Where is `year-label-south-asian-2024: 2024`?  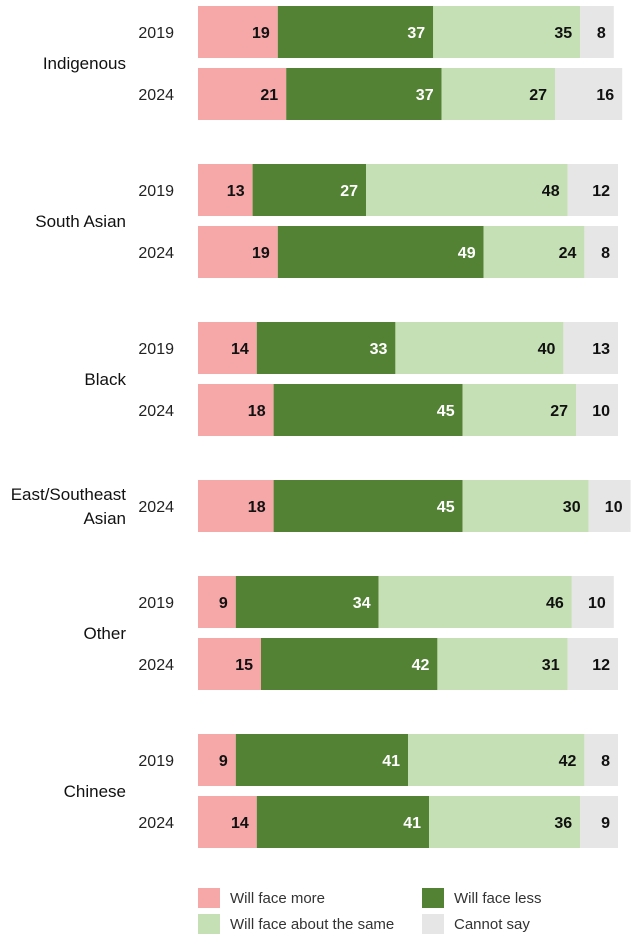 year-label-south-asian-2024: 2024 is located at coordinates (156, 253).